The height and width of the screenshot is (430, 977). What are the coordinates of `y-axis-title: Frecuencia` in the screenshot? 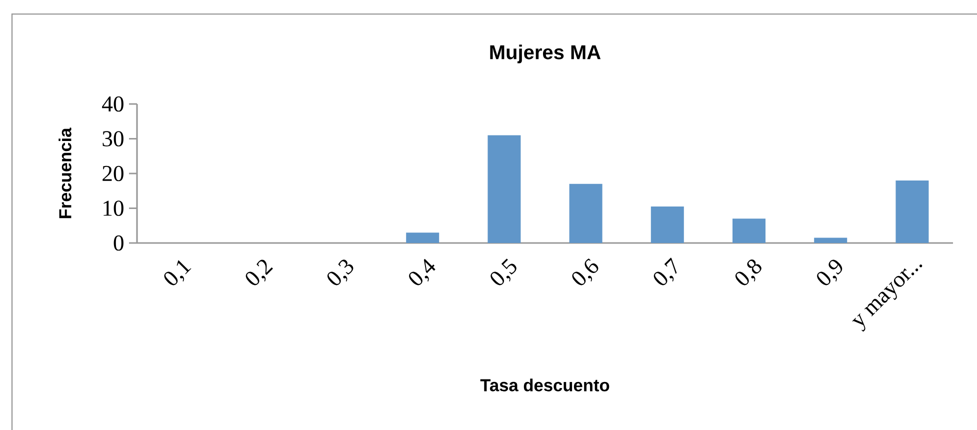 It's located at (65, 173).